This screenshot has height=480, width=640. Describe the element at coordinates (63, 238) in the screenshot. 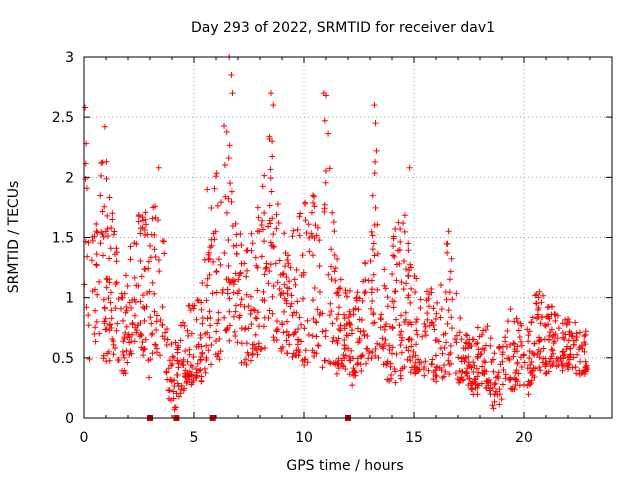

I see `y-tick-labels: 0 0.5 1 1.5 2 2.5 3` at that location.